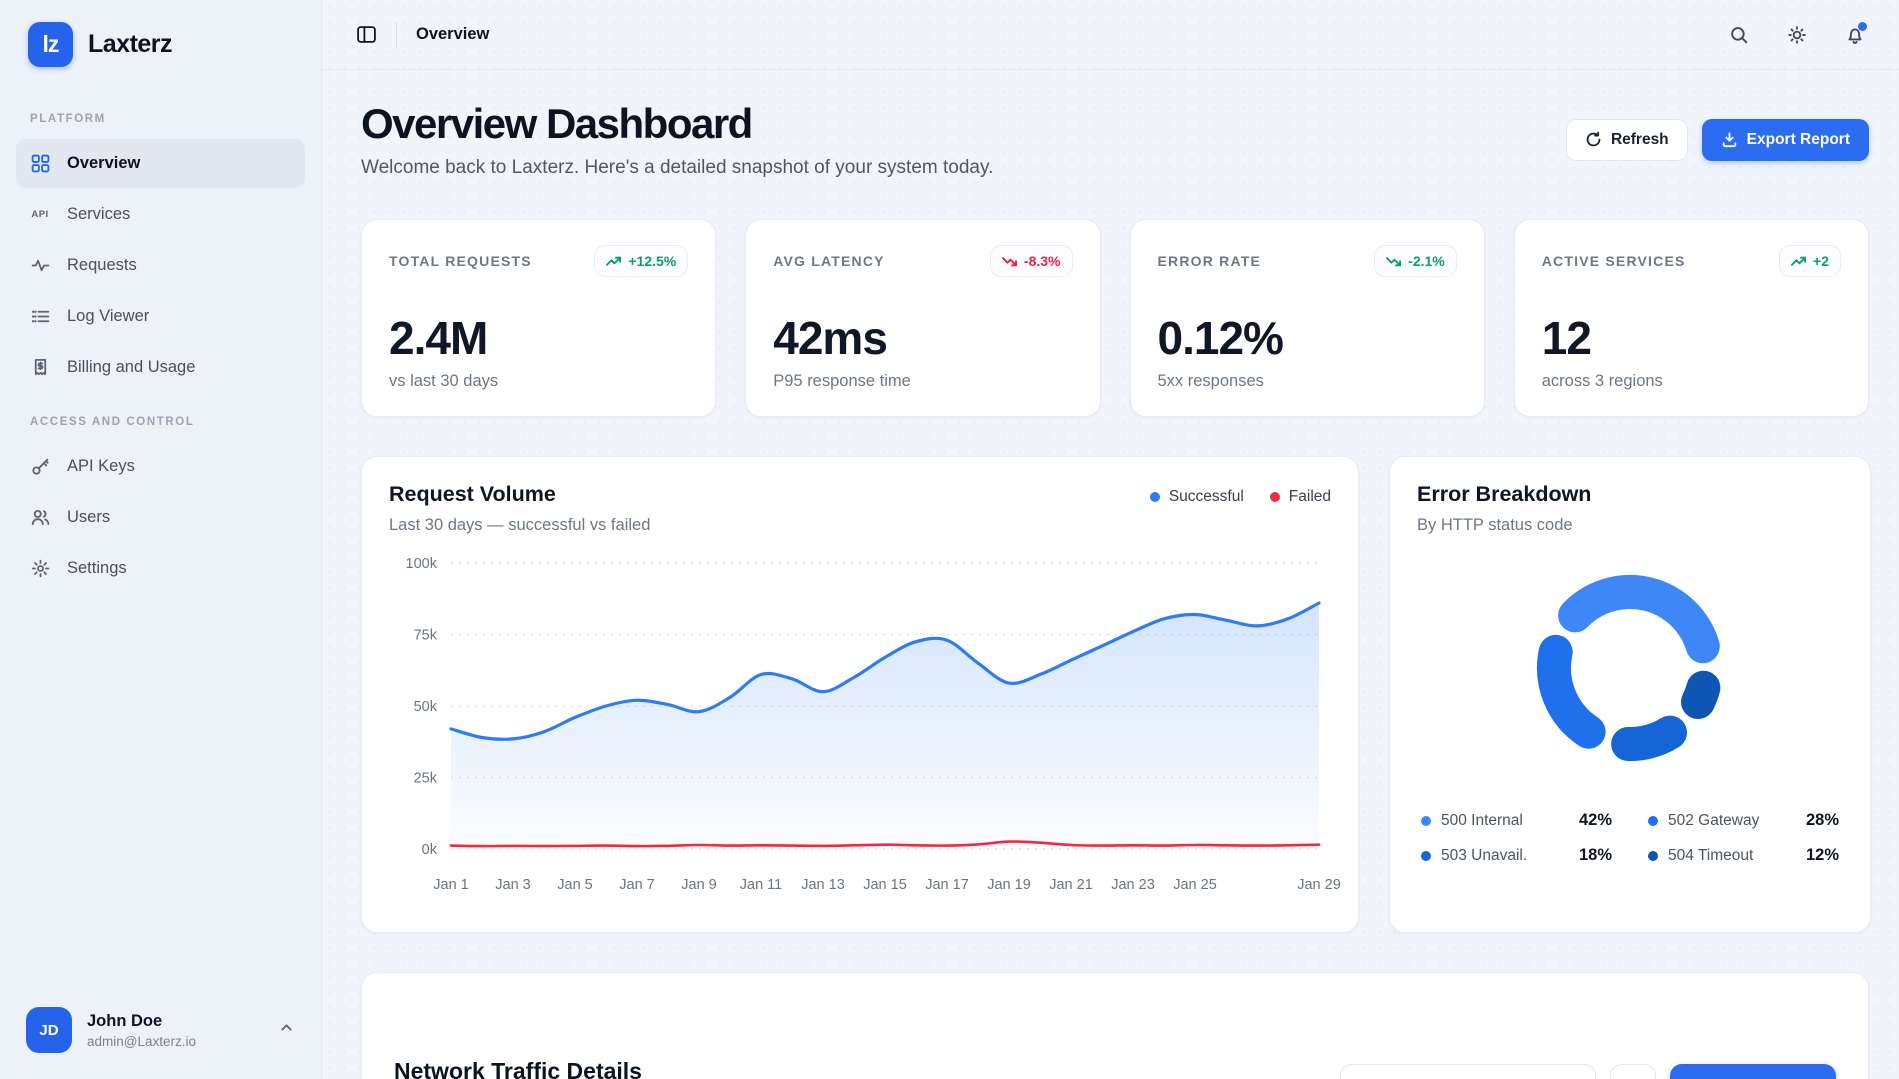 The width and height of the screenshot is (1899, 1079). I want to click on legend-item-503: 503 Unavail. 18%, so click(1516, 855).